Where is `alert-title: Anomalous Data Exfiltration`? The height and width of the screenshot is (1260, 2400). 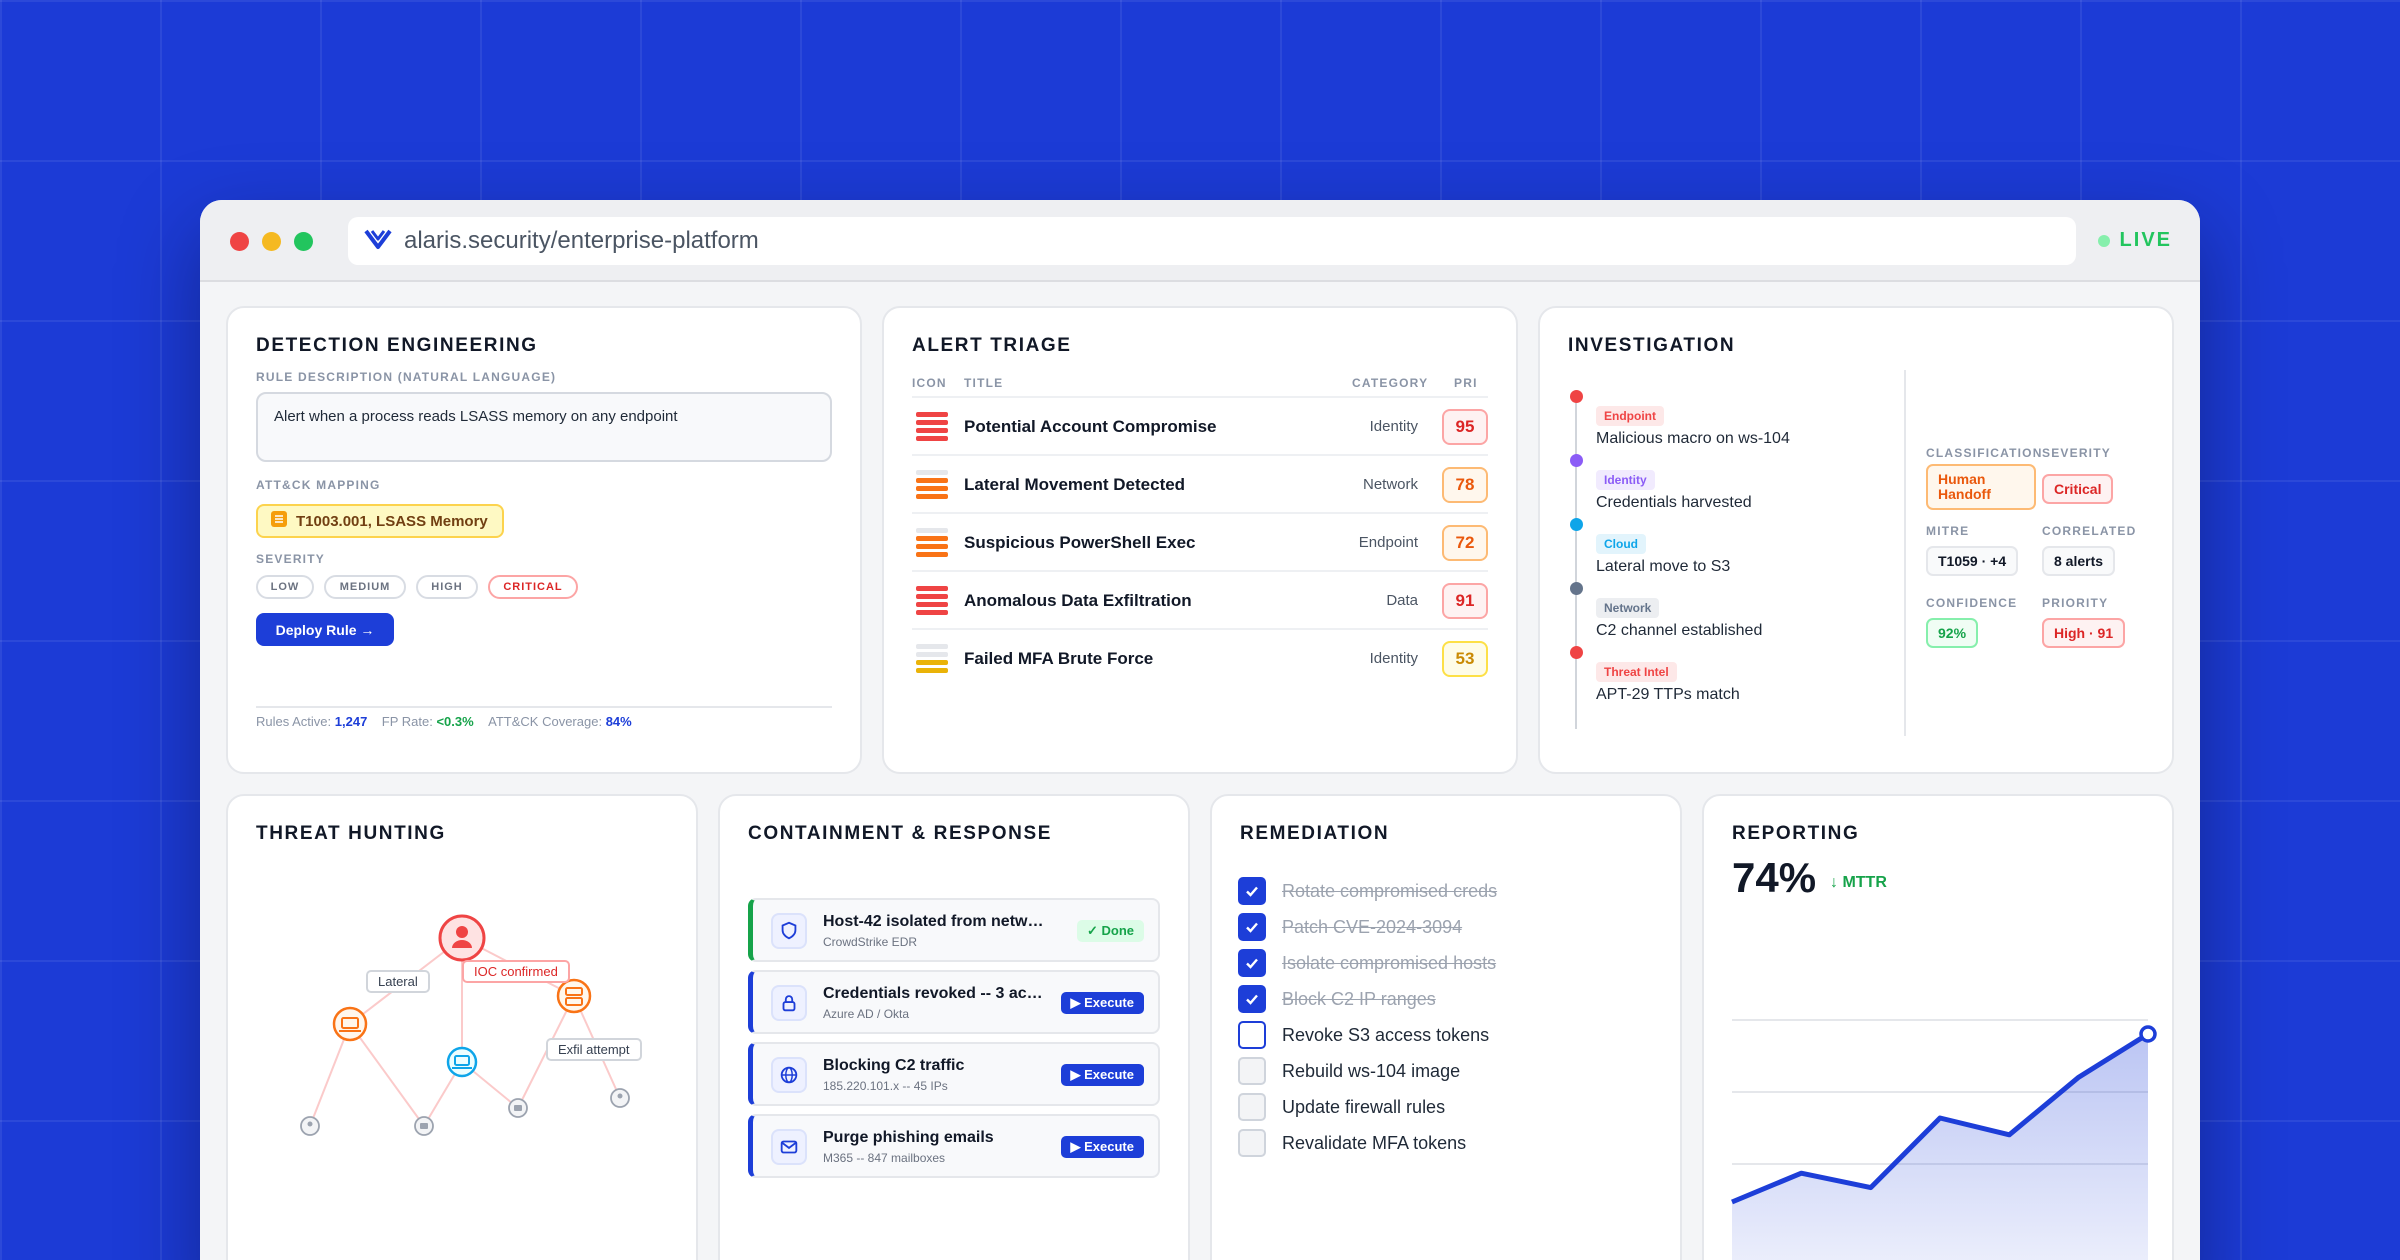 alert-title: Anomalous Data Exfiltration is located at coordinates (1078, 600).